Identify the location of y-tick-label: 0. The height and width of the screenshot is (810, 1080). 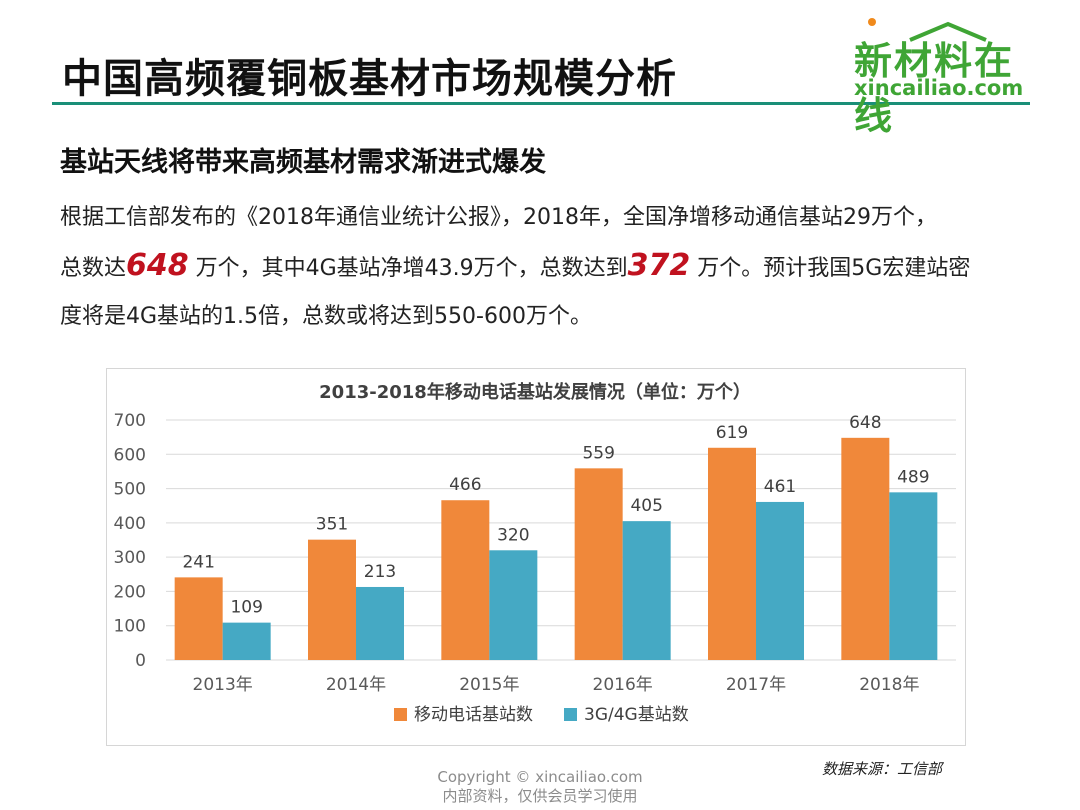
(140, 661).